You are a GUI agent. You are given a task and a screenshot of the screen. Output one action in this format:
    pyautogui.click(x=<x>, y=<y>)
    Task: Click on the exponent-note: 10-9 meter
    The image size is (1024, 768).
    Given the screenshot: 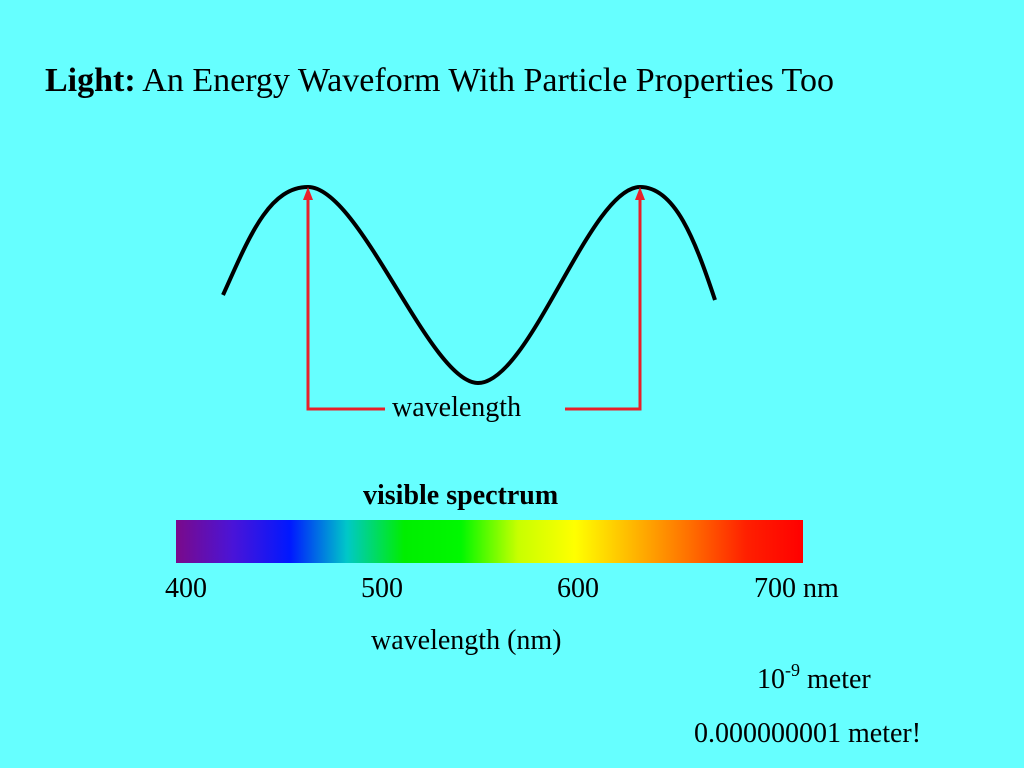 What is the action you would take?
    pyautogui.click(x=814, y=678)
    